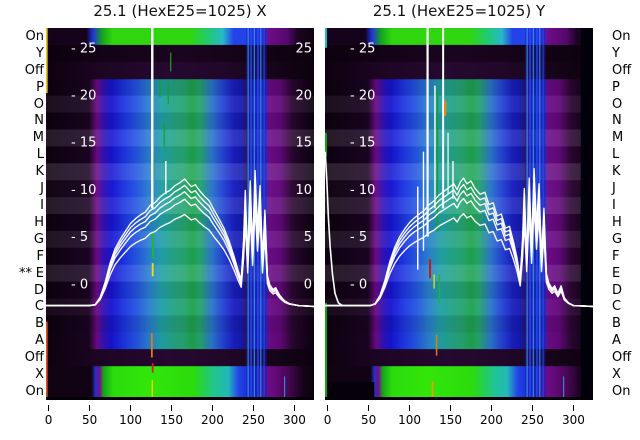  What do you see at coordinates (22, 214) in the screenshot?
I see `row-labels-left: On Y Off P O N M L K J I H G F E D C B A Off X On` at bounding box center [22, 214].